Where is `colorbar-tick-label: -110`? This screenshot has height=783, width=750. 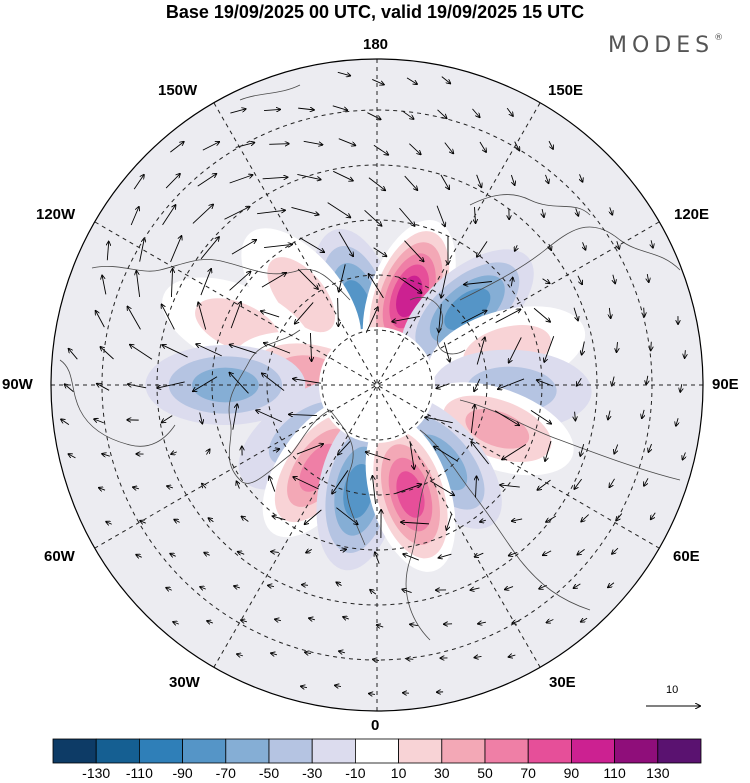
colorbar-tick-label: -110 is located at coordinates (139, 773).